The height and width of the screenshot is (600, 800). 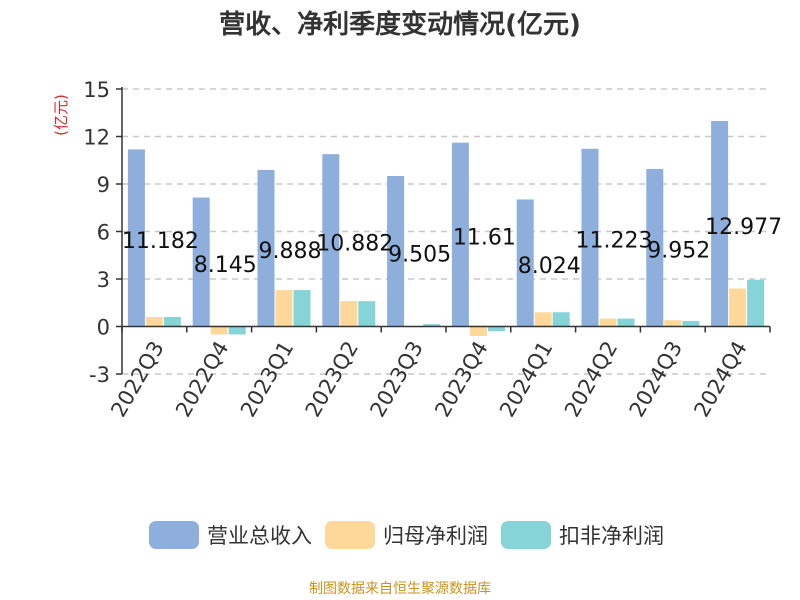 I want to click on legend-label-1: 归母净利润, so click(x=435, y=536).